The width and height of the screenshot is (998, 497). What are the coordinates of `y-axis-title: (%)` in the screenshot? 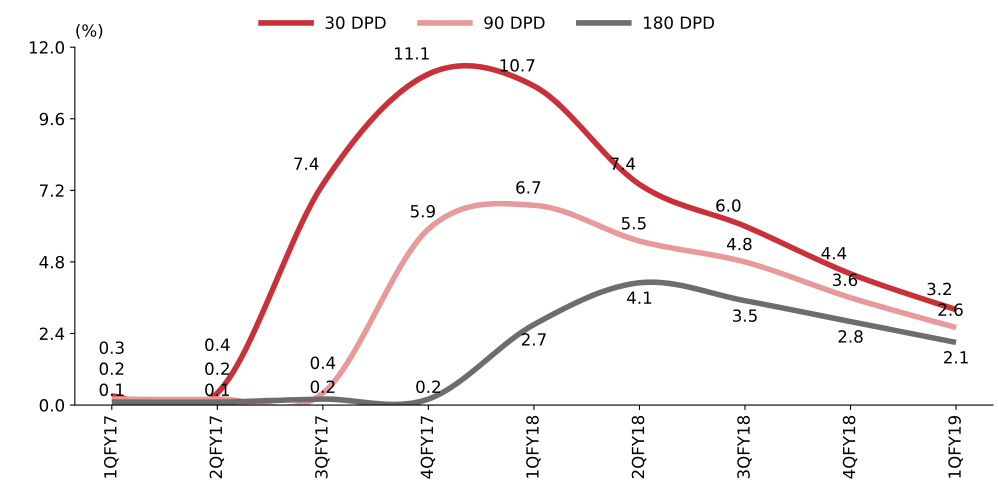 It's located at (89, 31).